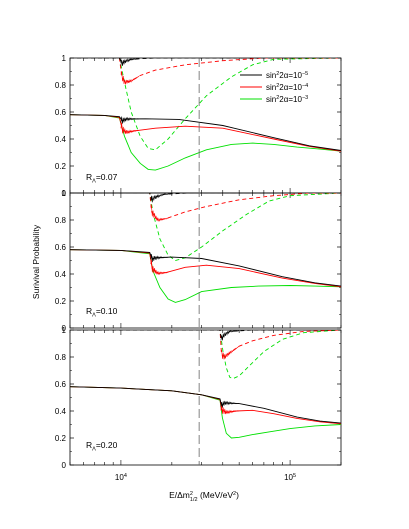 Image resolution: width=409 pixels, height=529 pixels. What do you see at coordinates (290, 477) in the screenshot?
I see `x-tick-label-1e5: 10⁵` at bounding box center [290, 477].